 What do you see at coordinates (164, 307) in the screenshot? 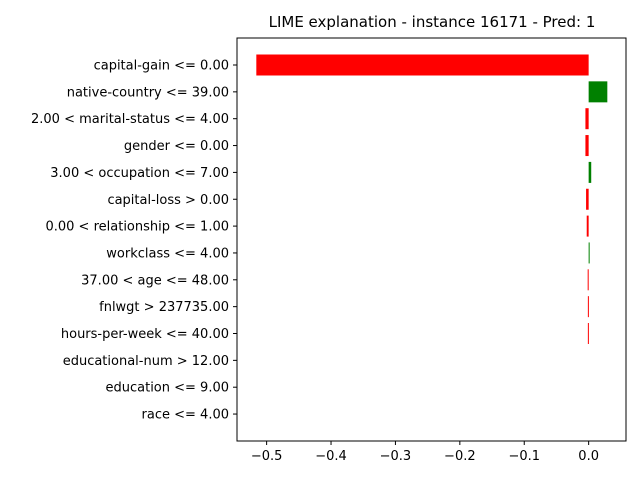
I see `y-tick-label: fnlwgt > 237735.00` at bounding box center [164, 307].